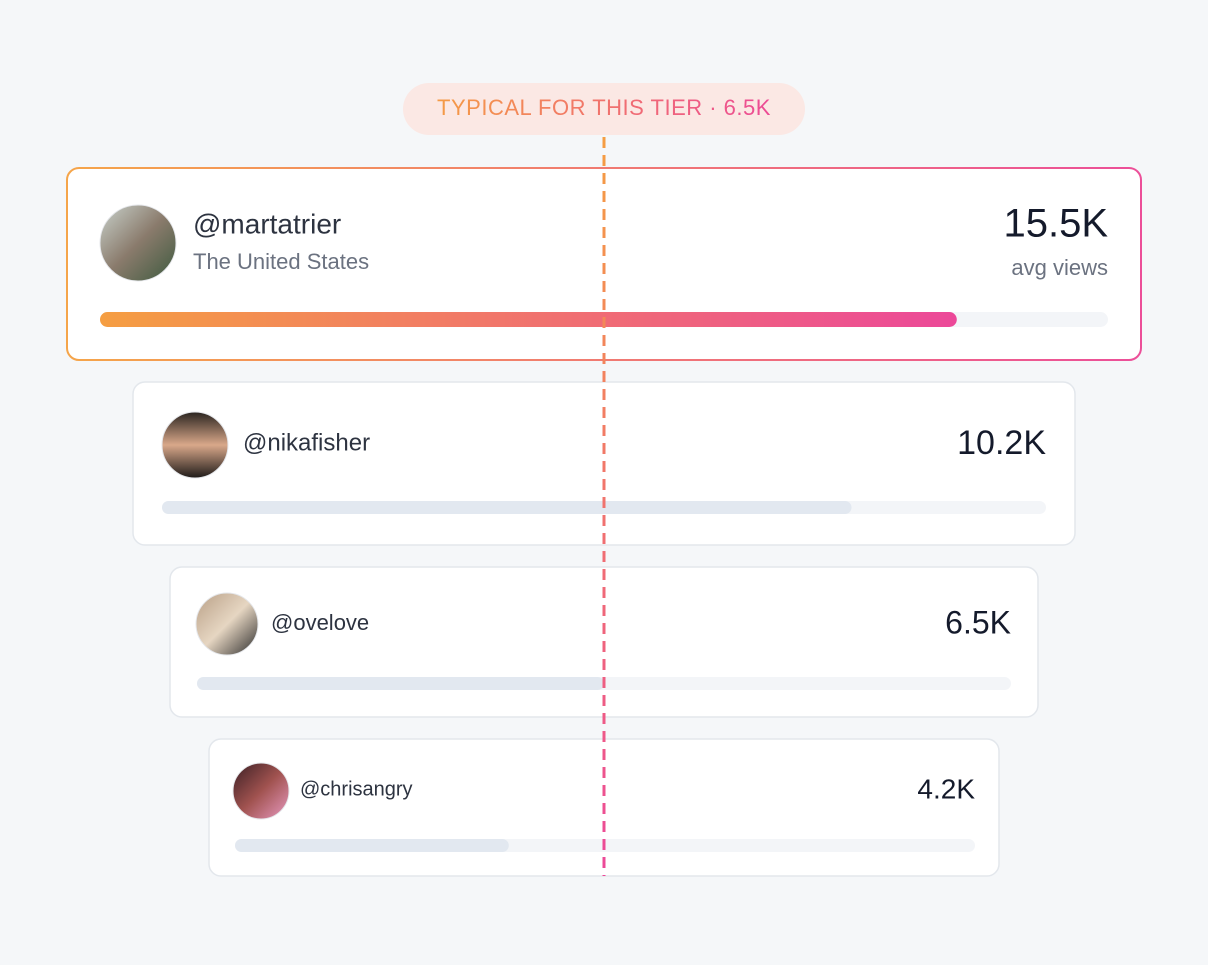  I want to click on avg-views-value: 6.5K, so click(978, 622).